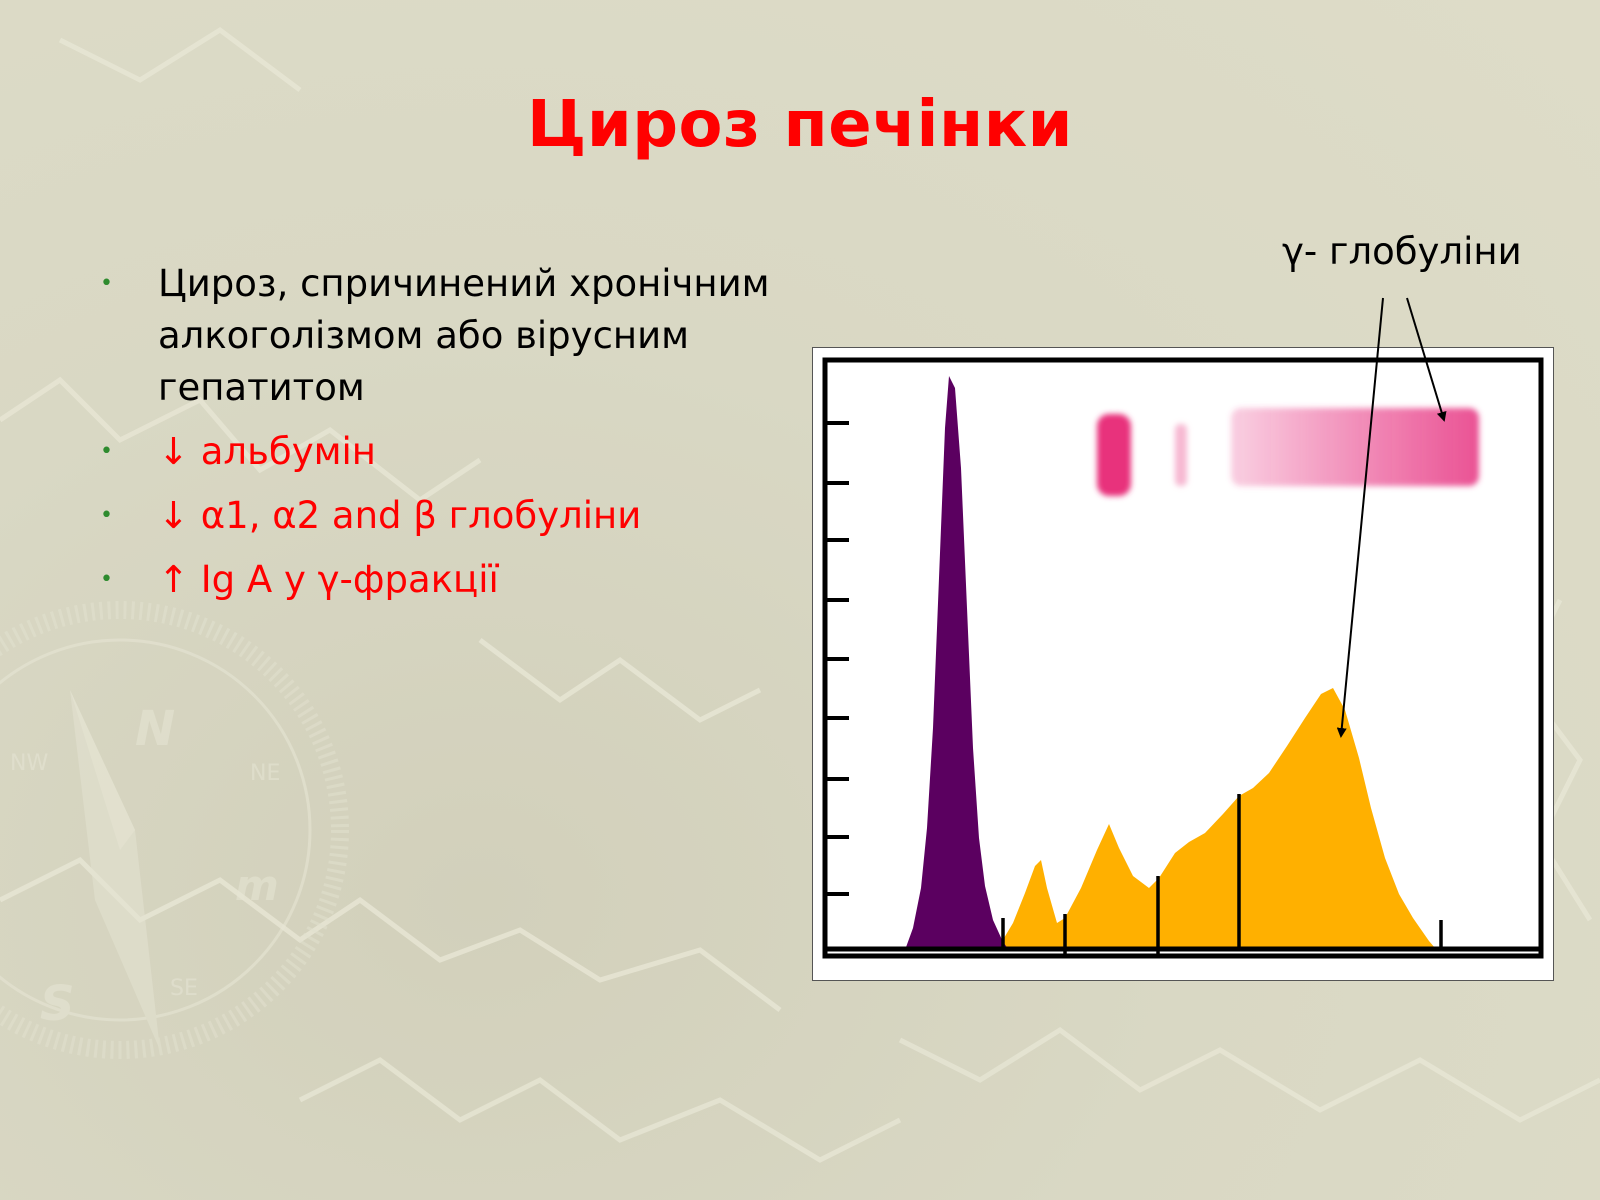 This screenshot has height=1200, width=1600. I want to click on bullet-text: ↓ α1, α2 and β глобуліни, so click(400, 515).